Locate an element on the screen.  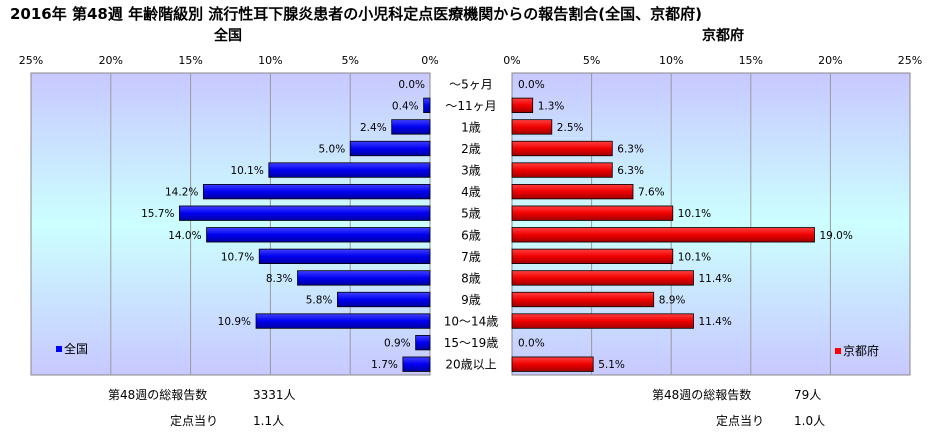
national-value-label: 5.8% is located at coordinates (319, 301).